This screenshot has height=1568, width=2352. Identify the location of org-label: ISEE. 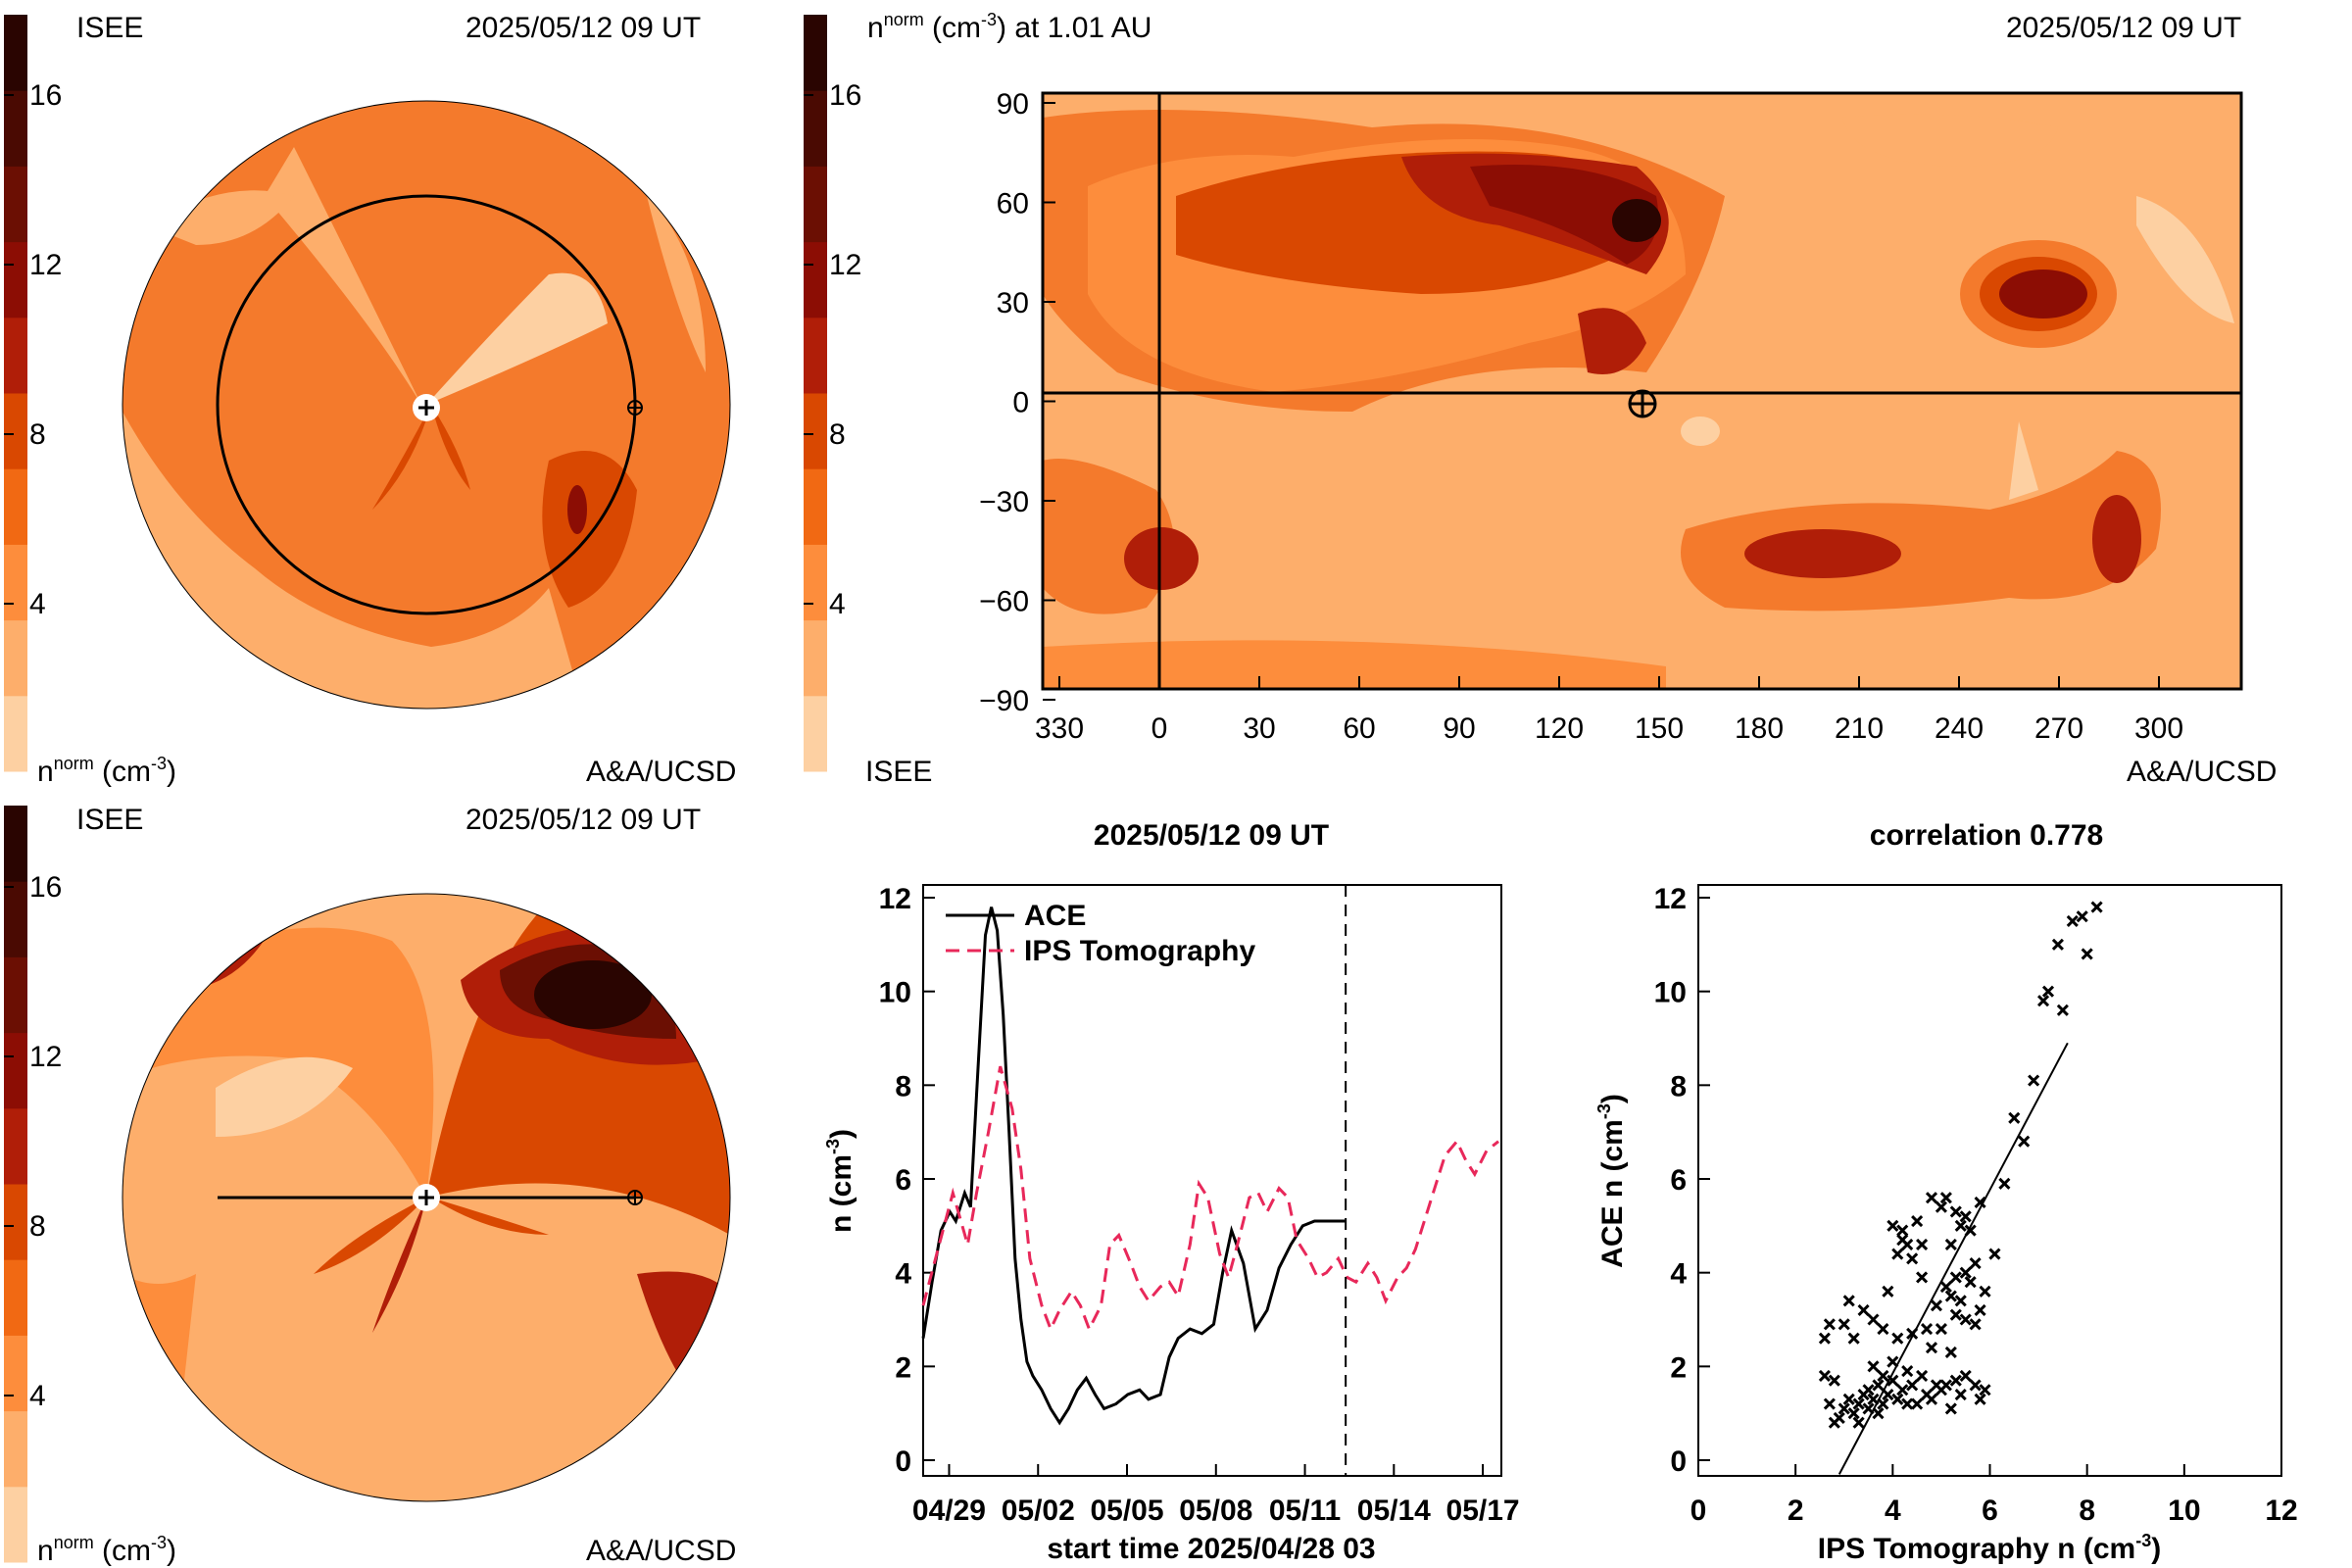
(898, 772).